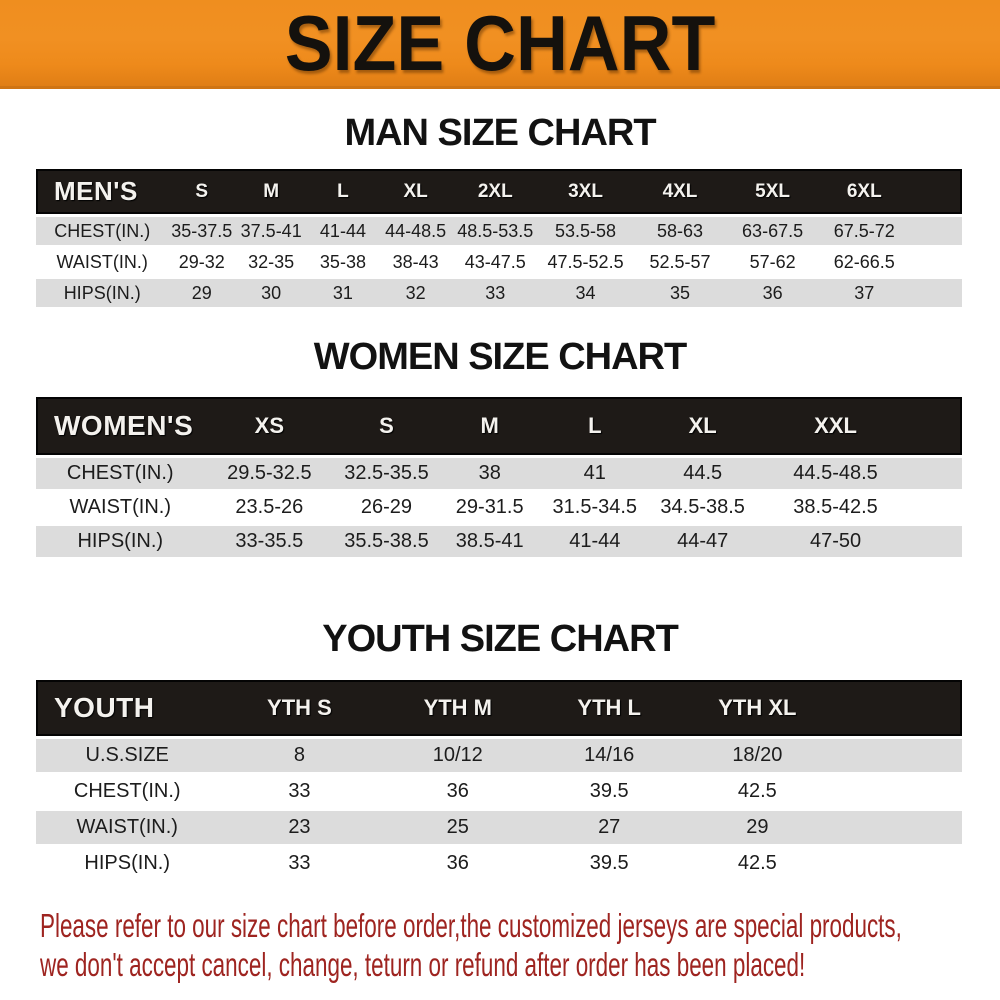 The height and width of the screenshot is (1000, 1000). Describe the element at coordinates (271, 293) in the screenshot. I see `size-cell: 30` at that location.